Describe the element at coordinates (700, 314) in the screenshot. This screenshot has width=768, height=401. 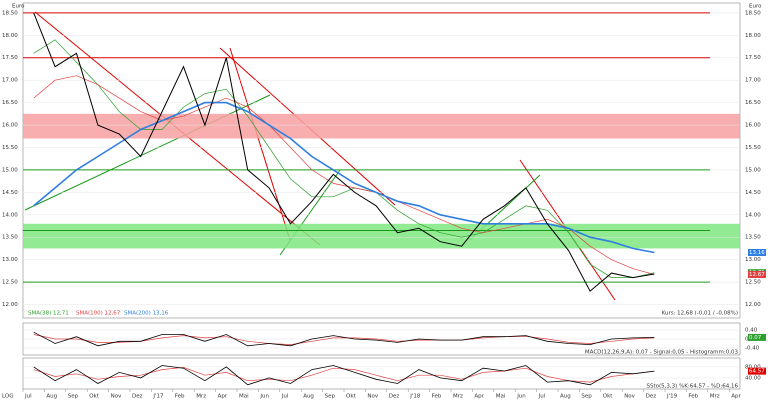
I see `price-info: Kurs: 12,68 (-0,01 / -0,08%)` at that location.